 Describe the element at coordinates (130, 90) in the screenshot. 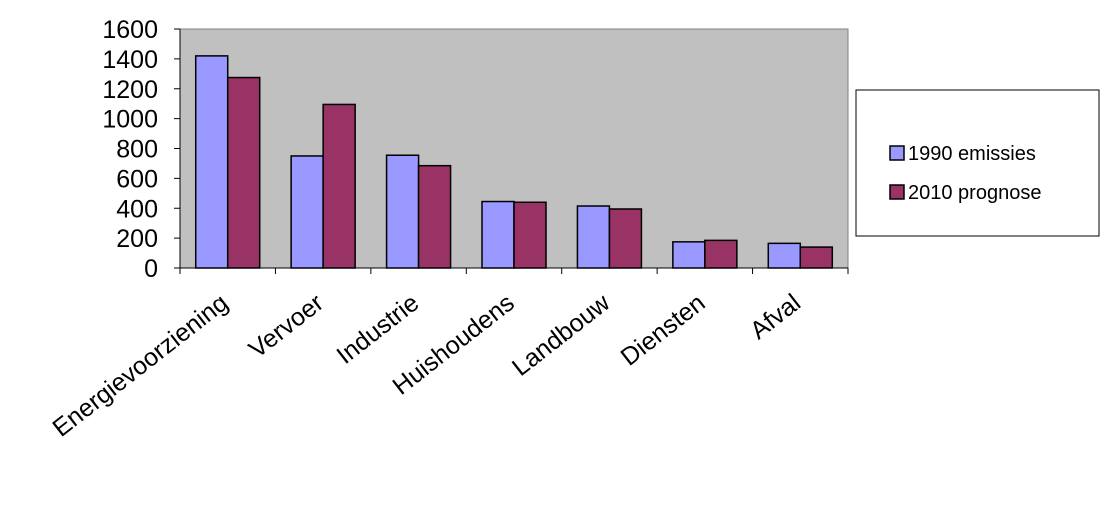

I see `y-tick-label: 1200` at that location.